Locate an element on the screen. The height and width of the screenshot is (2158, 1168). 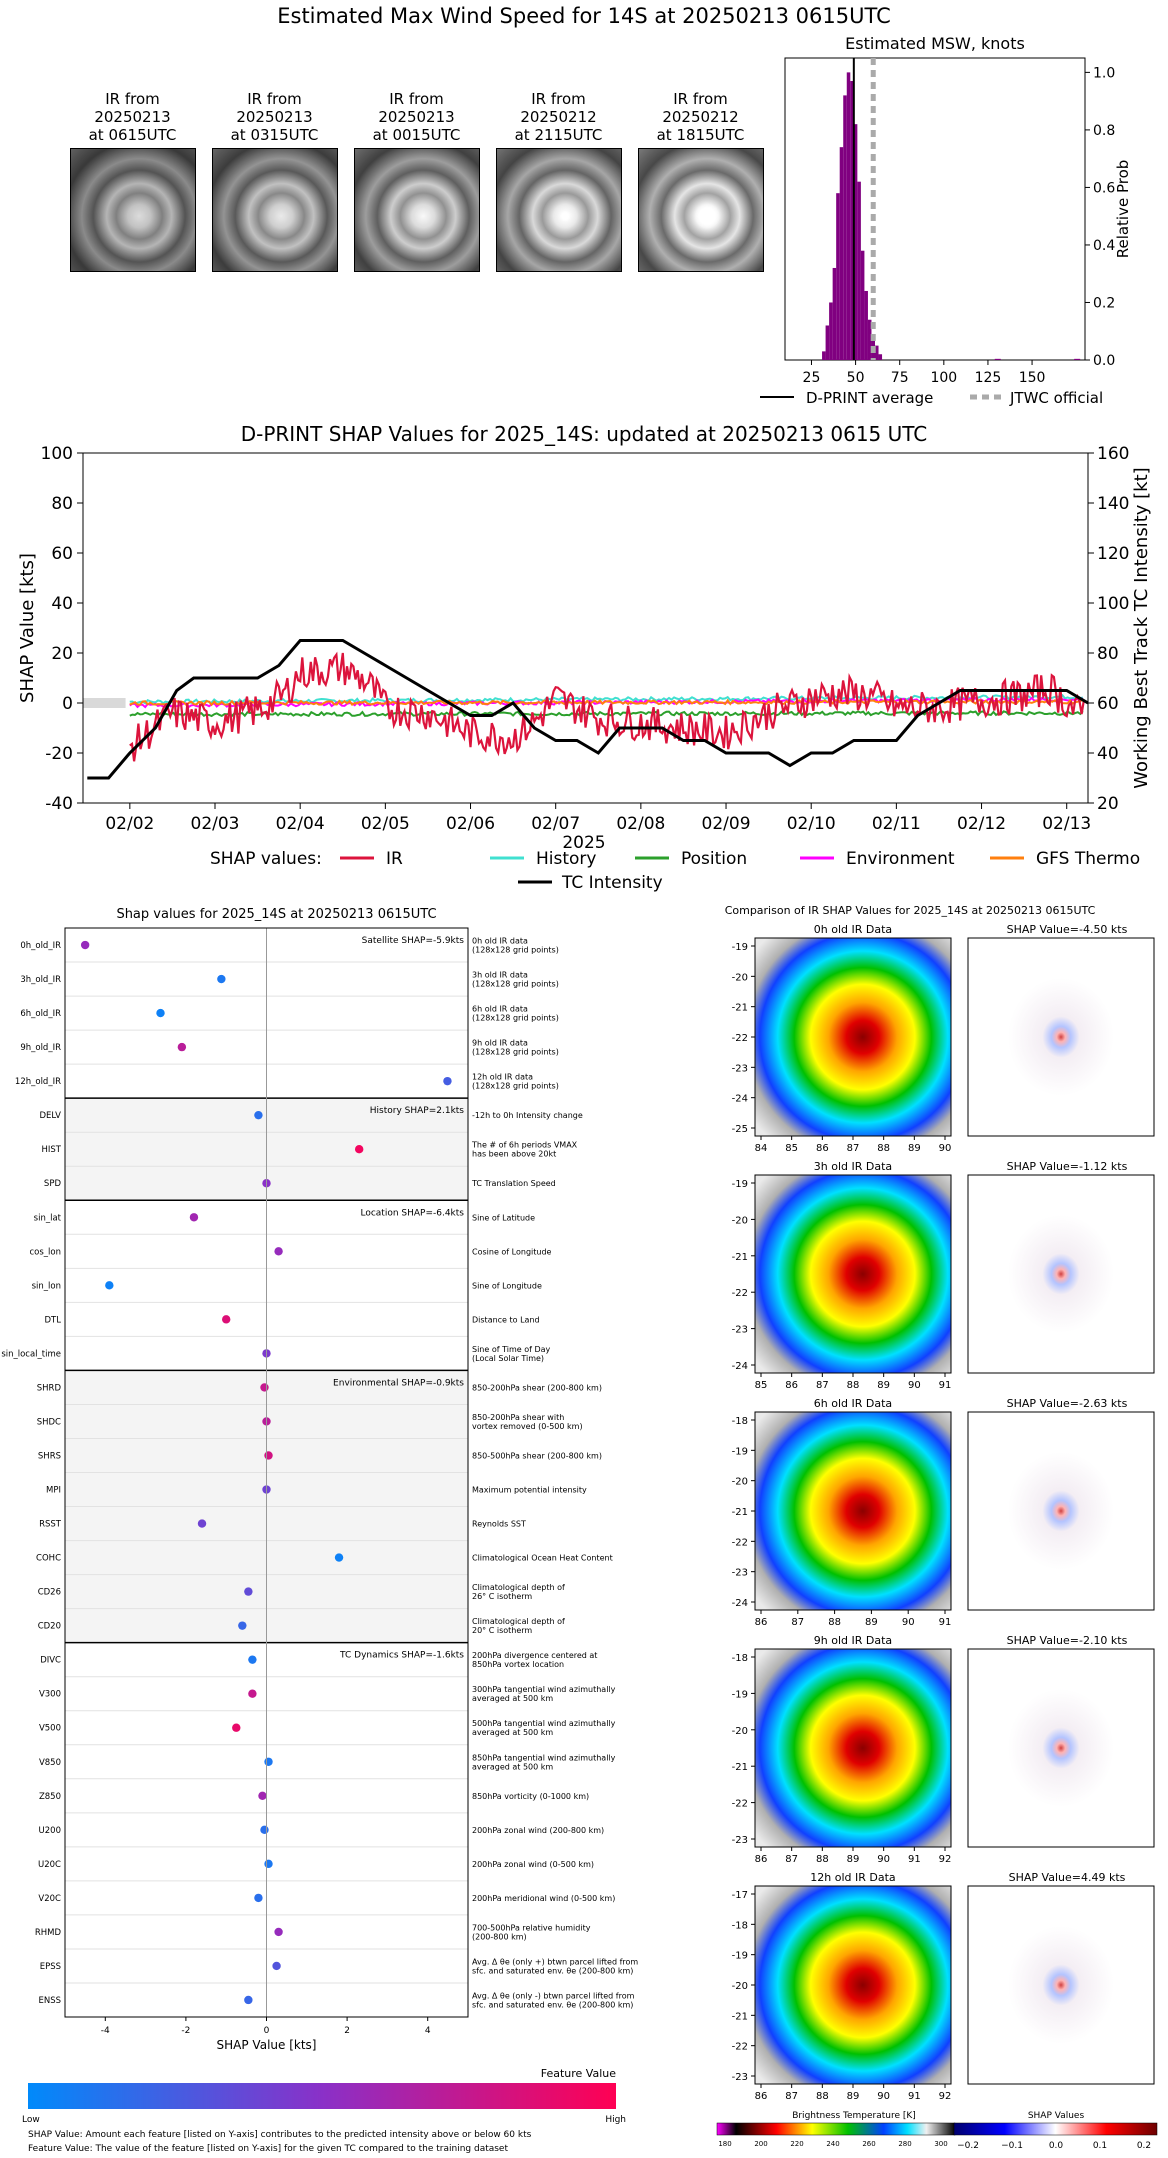
ir-x-tick-label: 92 is located at coordinates (945, 1859).